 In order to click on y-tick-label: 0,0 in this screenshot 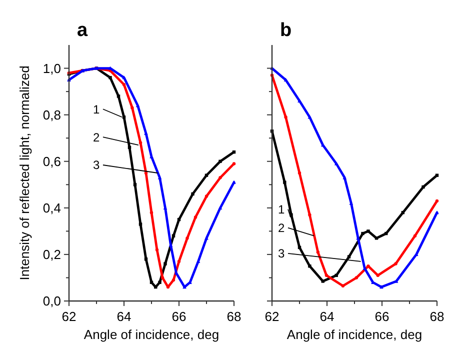, I will do `click(51, 301)`.